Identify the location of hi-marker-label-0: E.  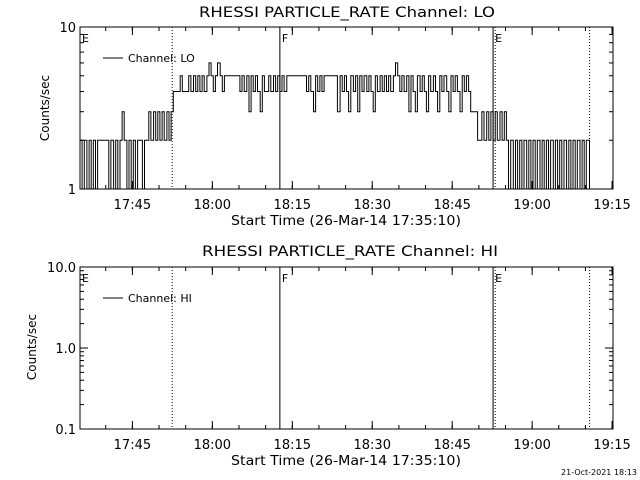
(85, 278).